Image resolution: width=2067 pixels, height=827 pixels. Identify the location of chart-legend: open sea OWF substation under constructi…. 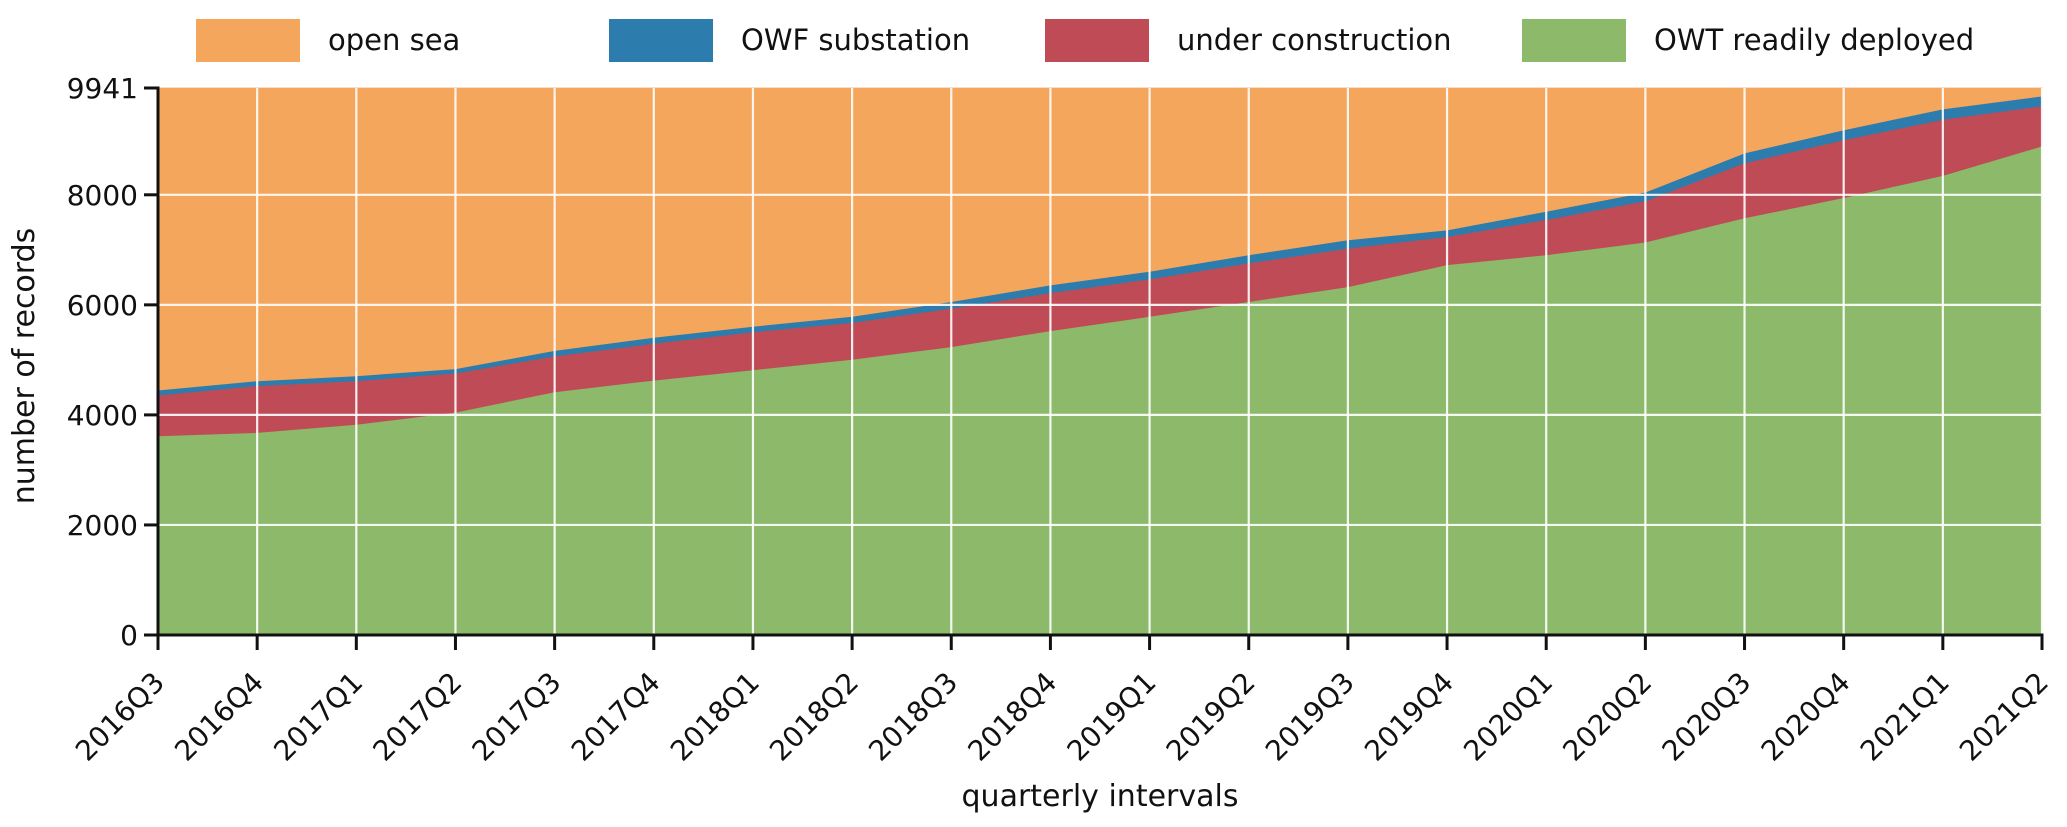
(1033, 40).